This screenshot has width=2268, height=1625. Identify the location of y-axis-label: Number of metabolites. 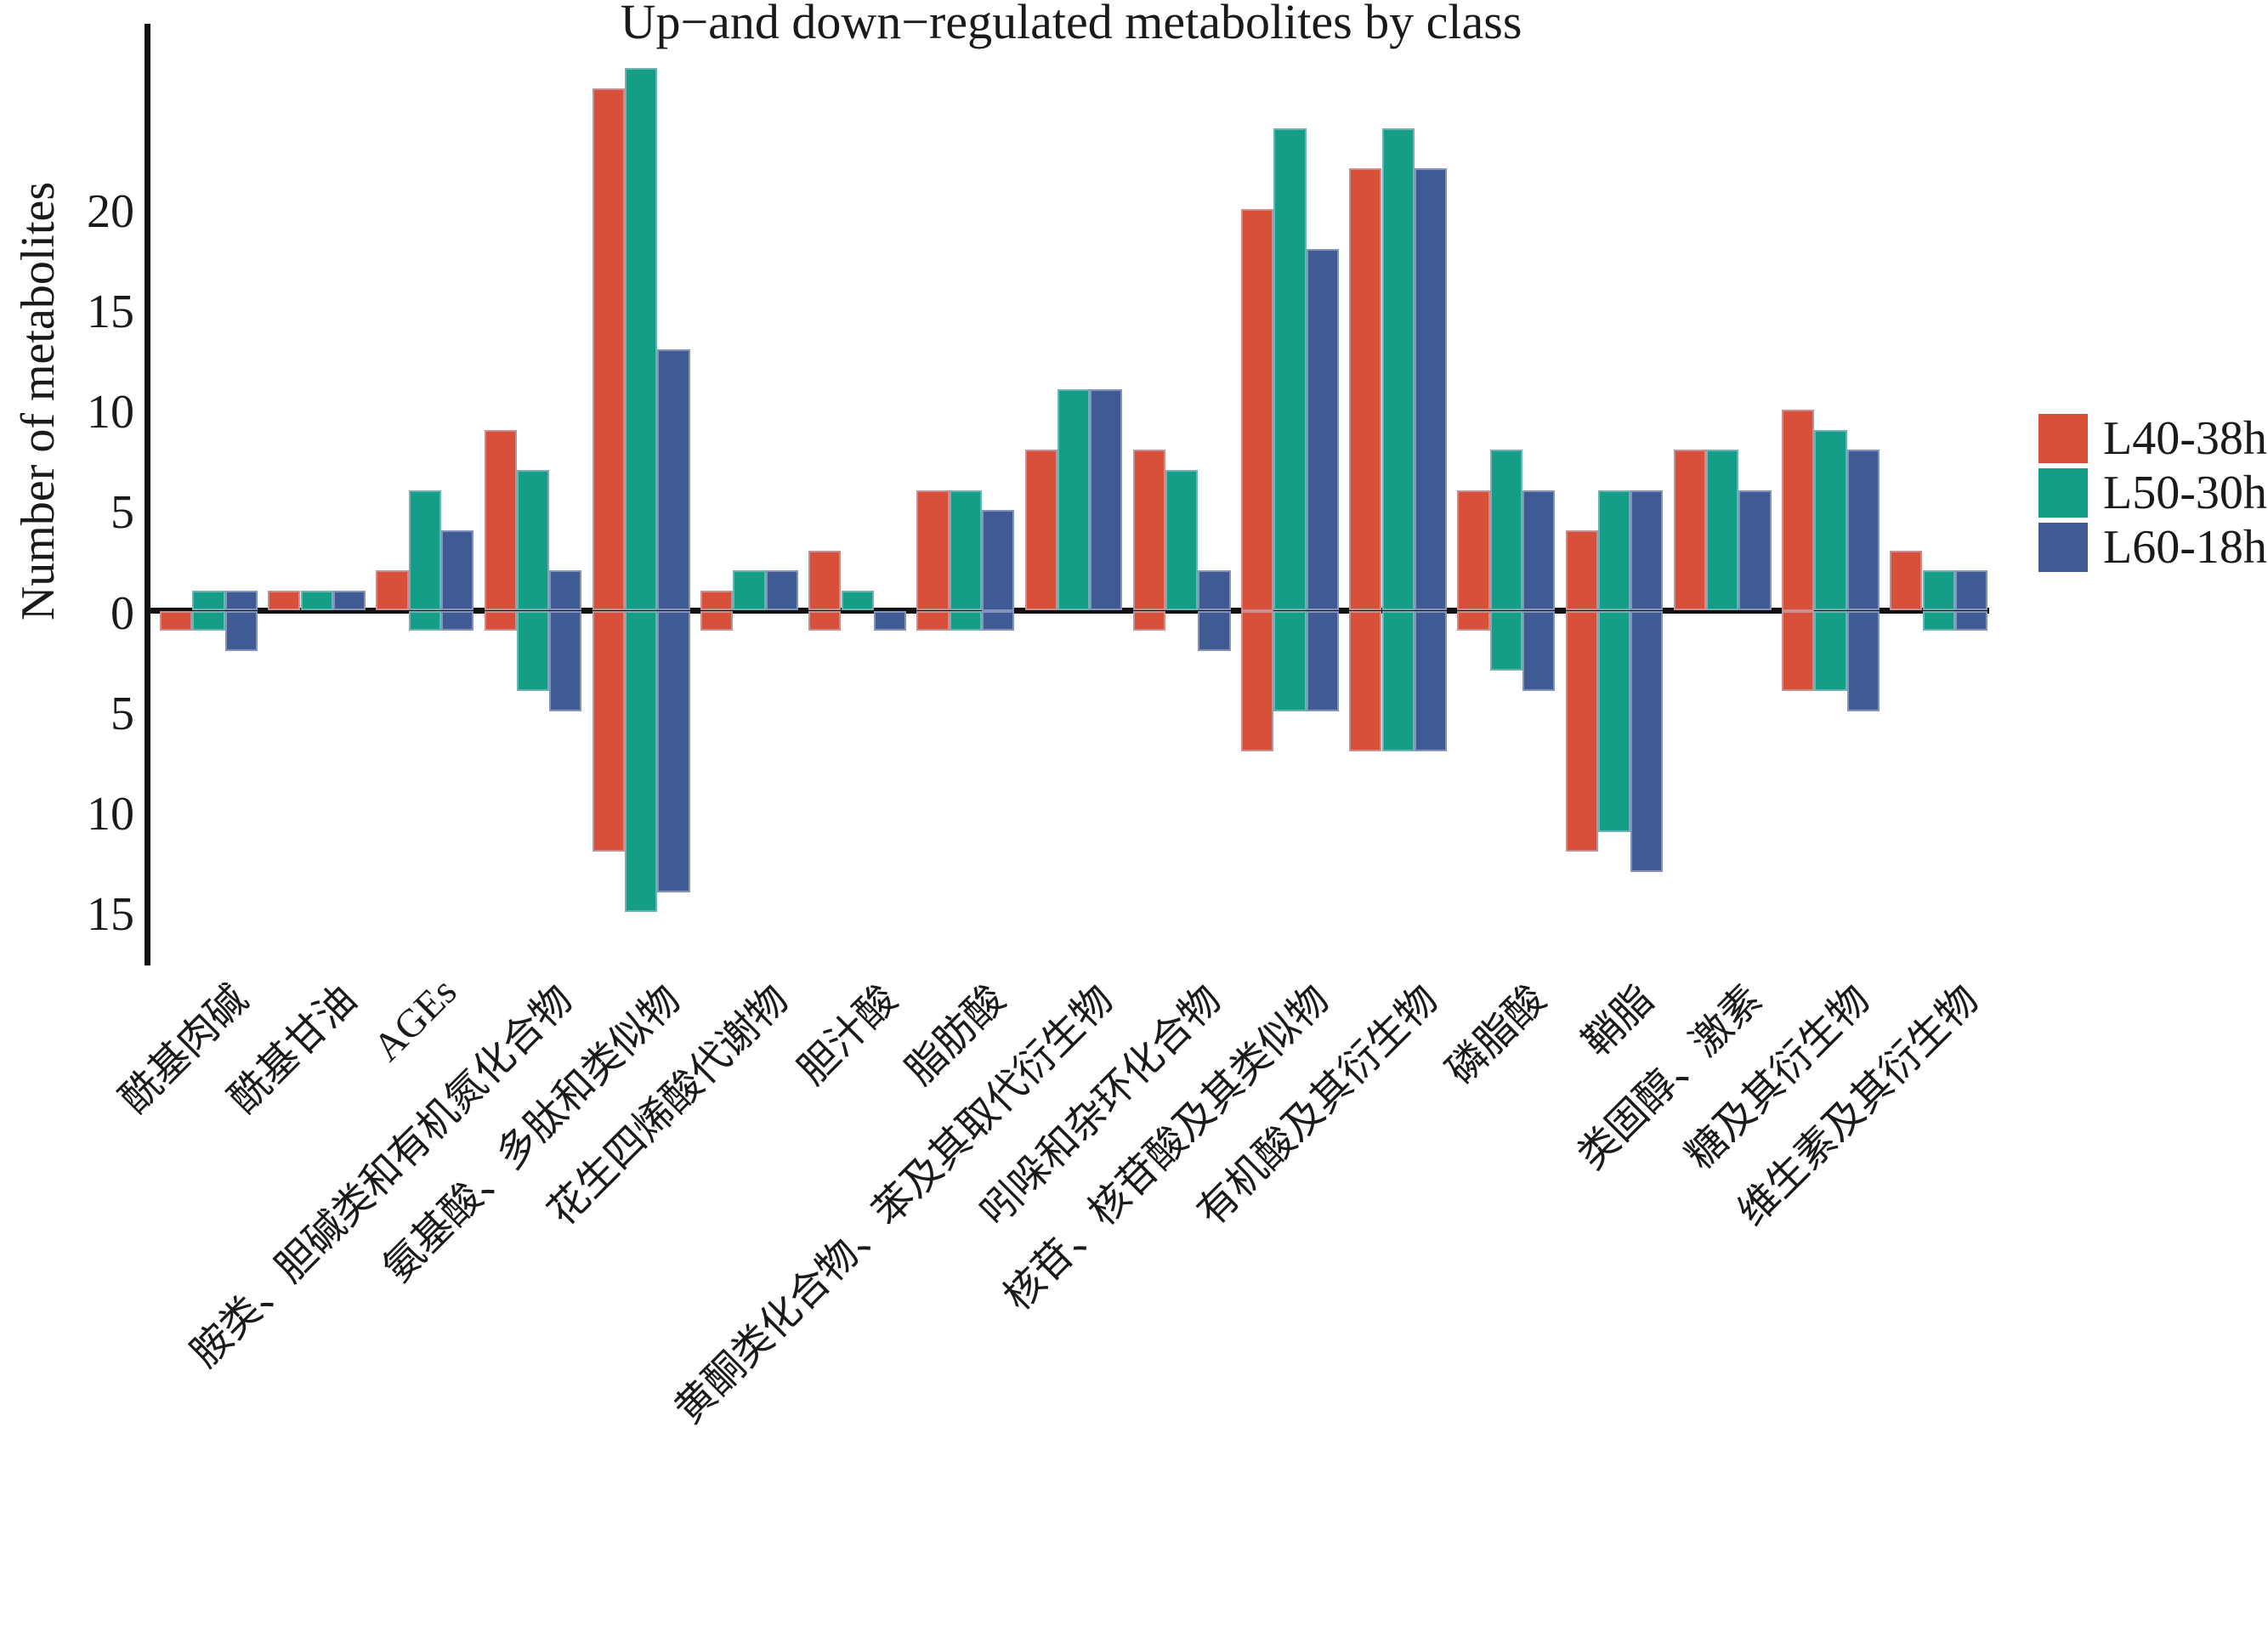
(38, 401).